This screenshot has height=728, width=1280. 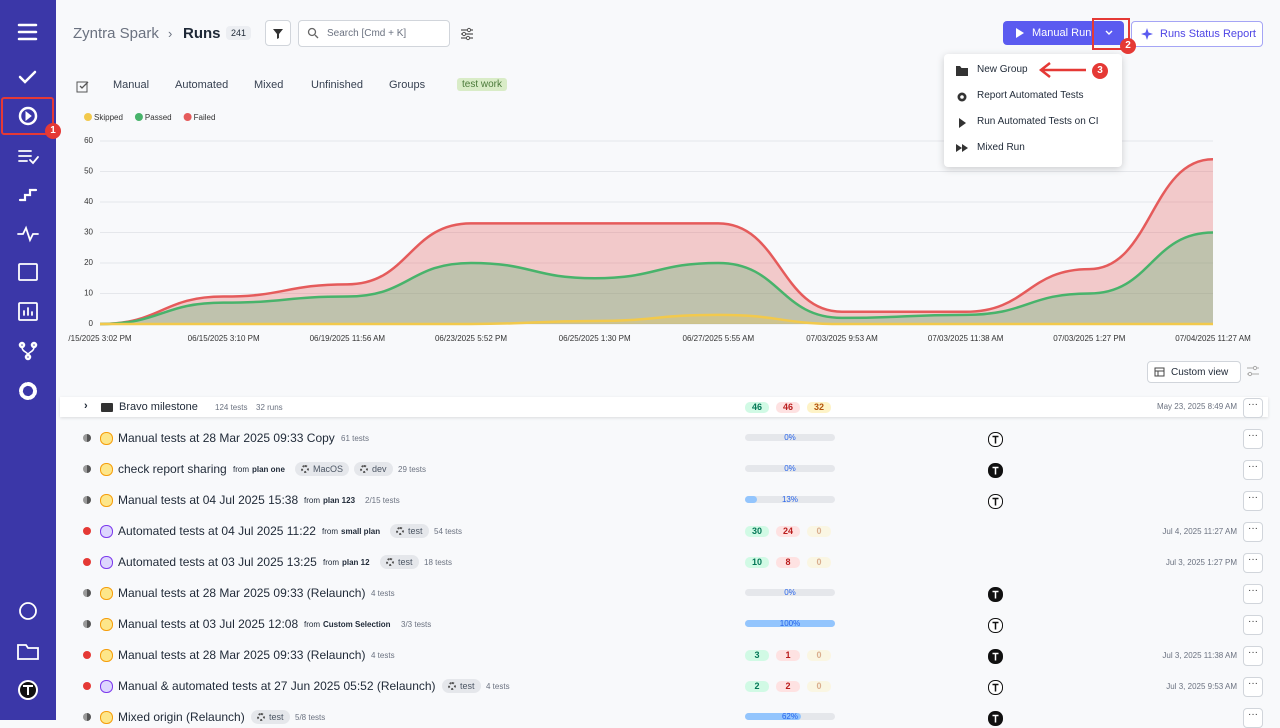 I want to click on progress-label: 13%, so click(x=789, y=499).